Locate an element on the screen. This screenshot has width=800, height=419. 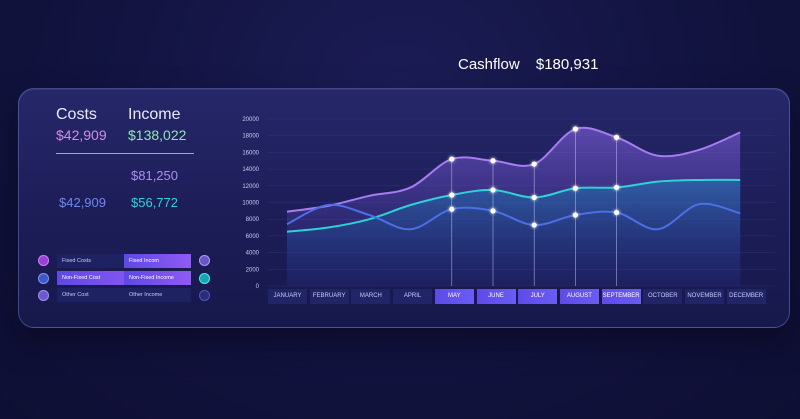
costs-heading: Costs is located at coordinates (76, 114).